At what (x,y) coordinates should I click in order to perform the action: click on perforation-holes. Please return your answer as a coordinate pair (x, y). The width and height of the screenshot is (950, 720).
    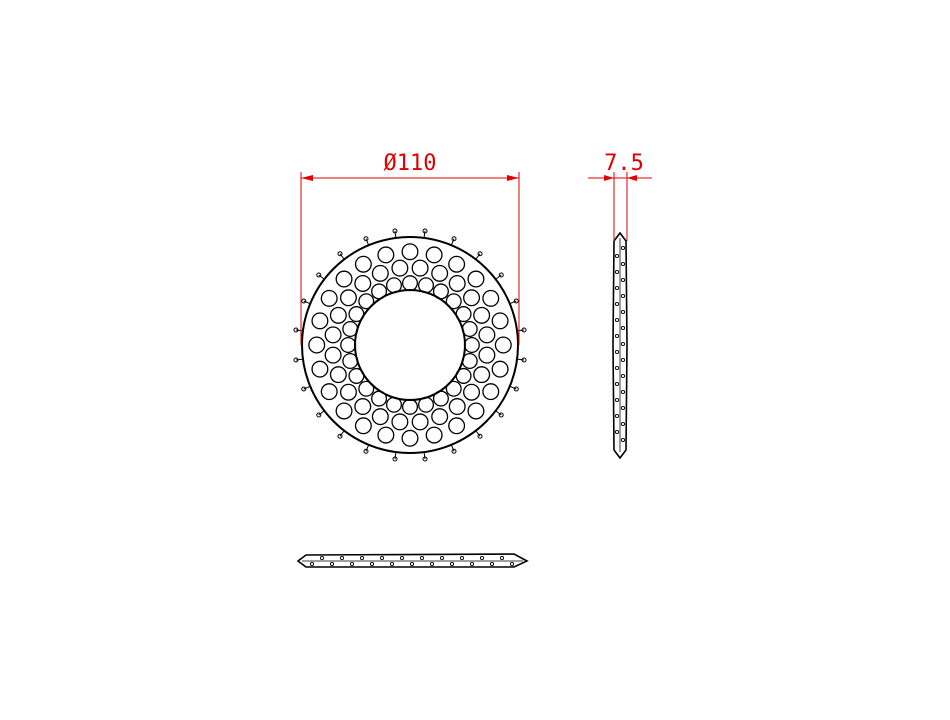
    Looking at the image, I should click on (410, 345).